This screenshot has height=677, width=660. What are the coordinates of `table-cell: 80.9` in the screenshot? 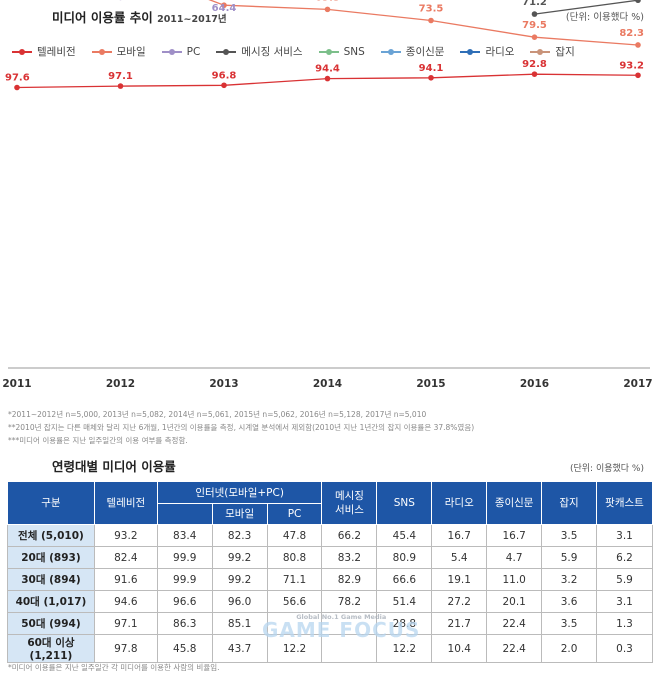 It's located at (404, 557).